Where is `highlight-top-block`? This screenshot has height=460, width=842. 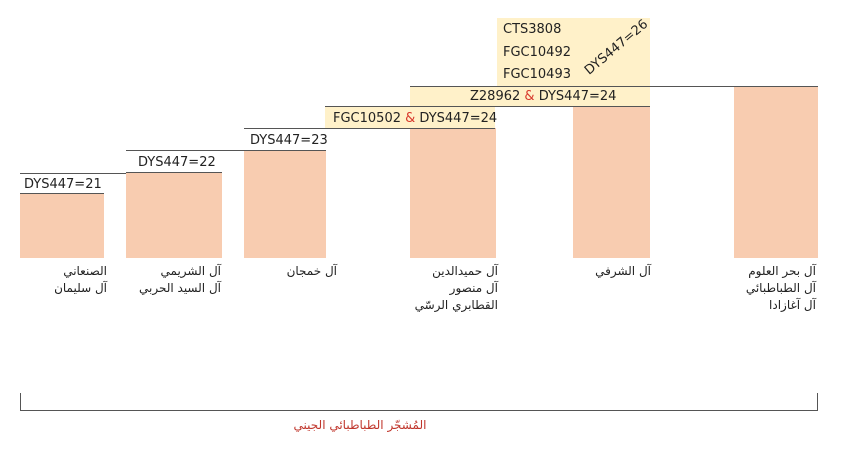
highlight-top-block is located at coordinates (573, 52).